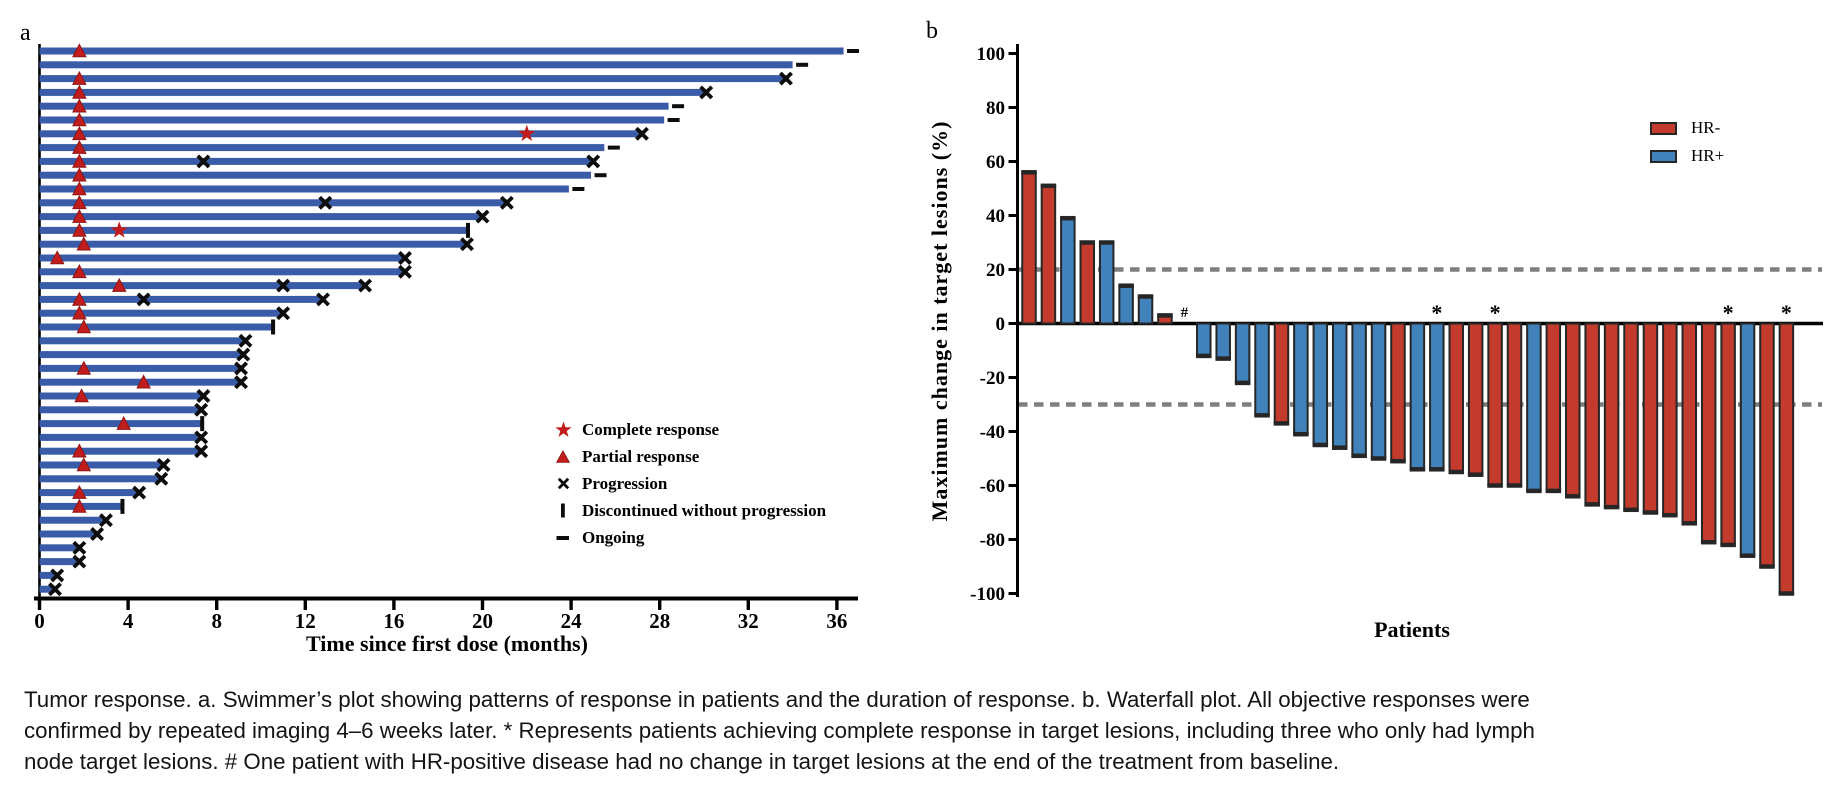 This screenshot has width=1835, height=803. What do you see at coordinates (836, 621) in the screenshot?
I see `x-tick-label: 36` at bounding box center [836, 621].